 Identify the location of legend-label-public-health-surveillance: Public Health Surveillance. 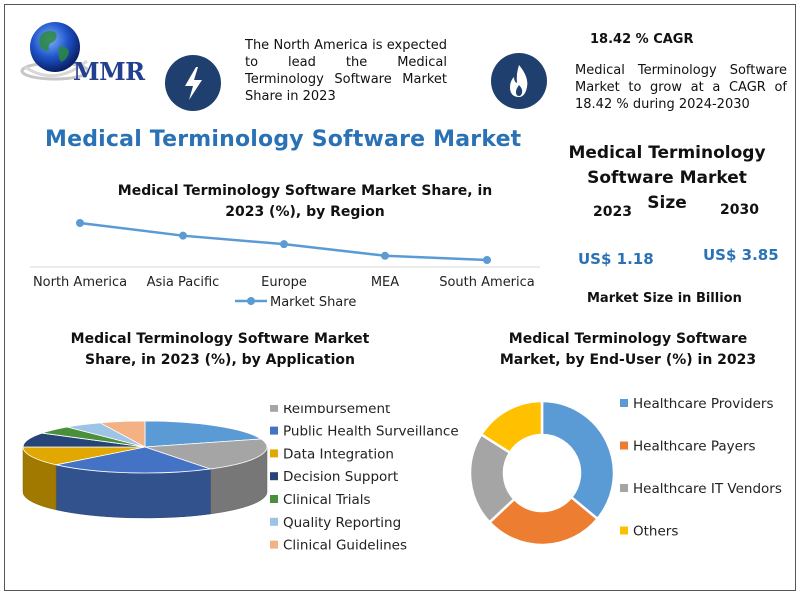
(371, 432).